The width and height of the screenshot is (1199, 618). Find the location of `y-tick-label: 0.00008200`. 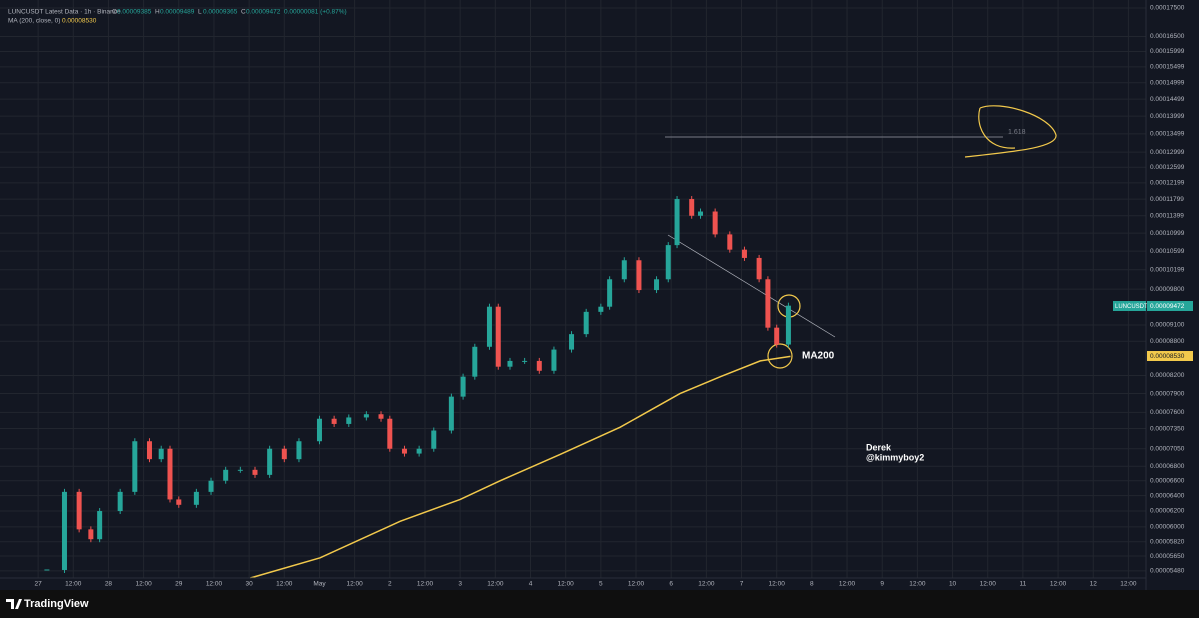

y-tick-label: 0.00008200 is located at coordinates (1167, 375).